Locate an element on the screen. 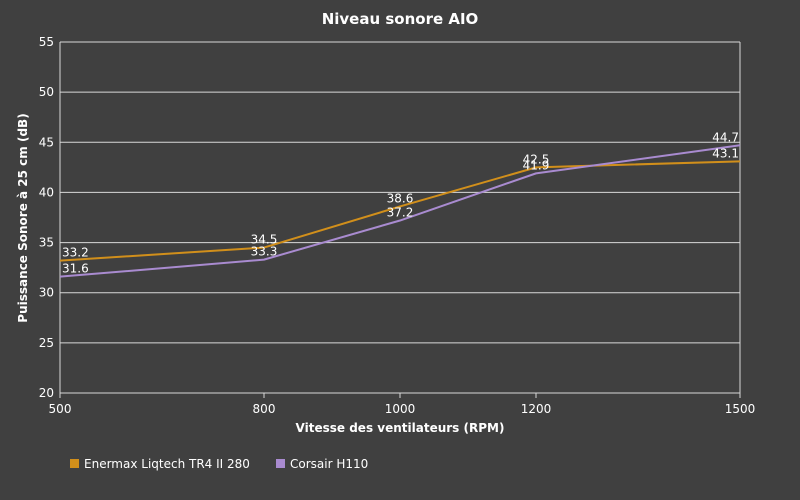 The width and height of the screenshot is (800, 500). data-label: 43.1 is located at coordinates (725, 153).